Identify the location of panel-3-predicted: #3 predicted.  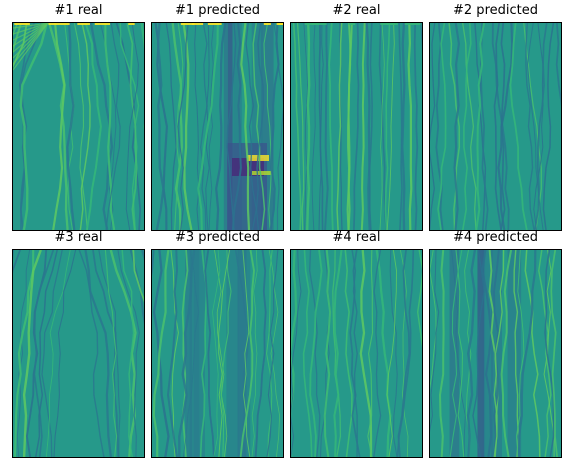
(217, 344).